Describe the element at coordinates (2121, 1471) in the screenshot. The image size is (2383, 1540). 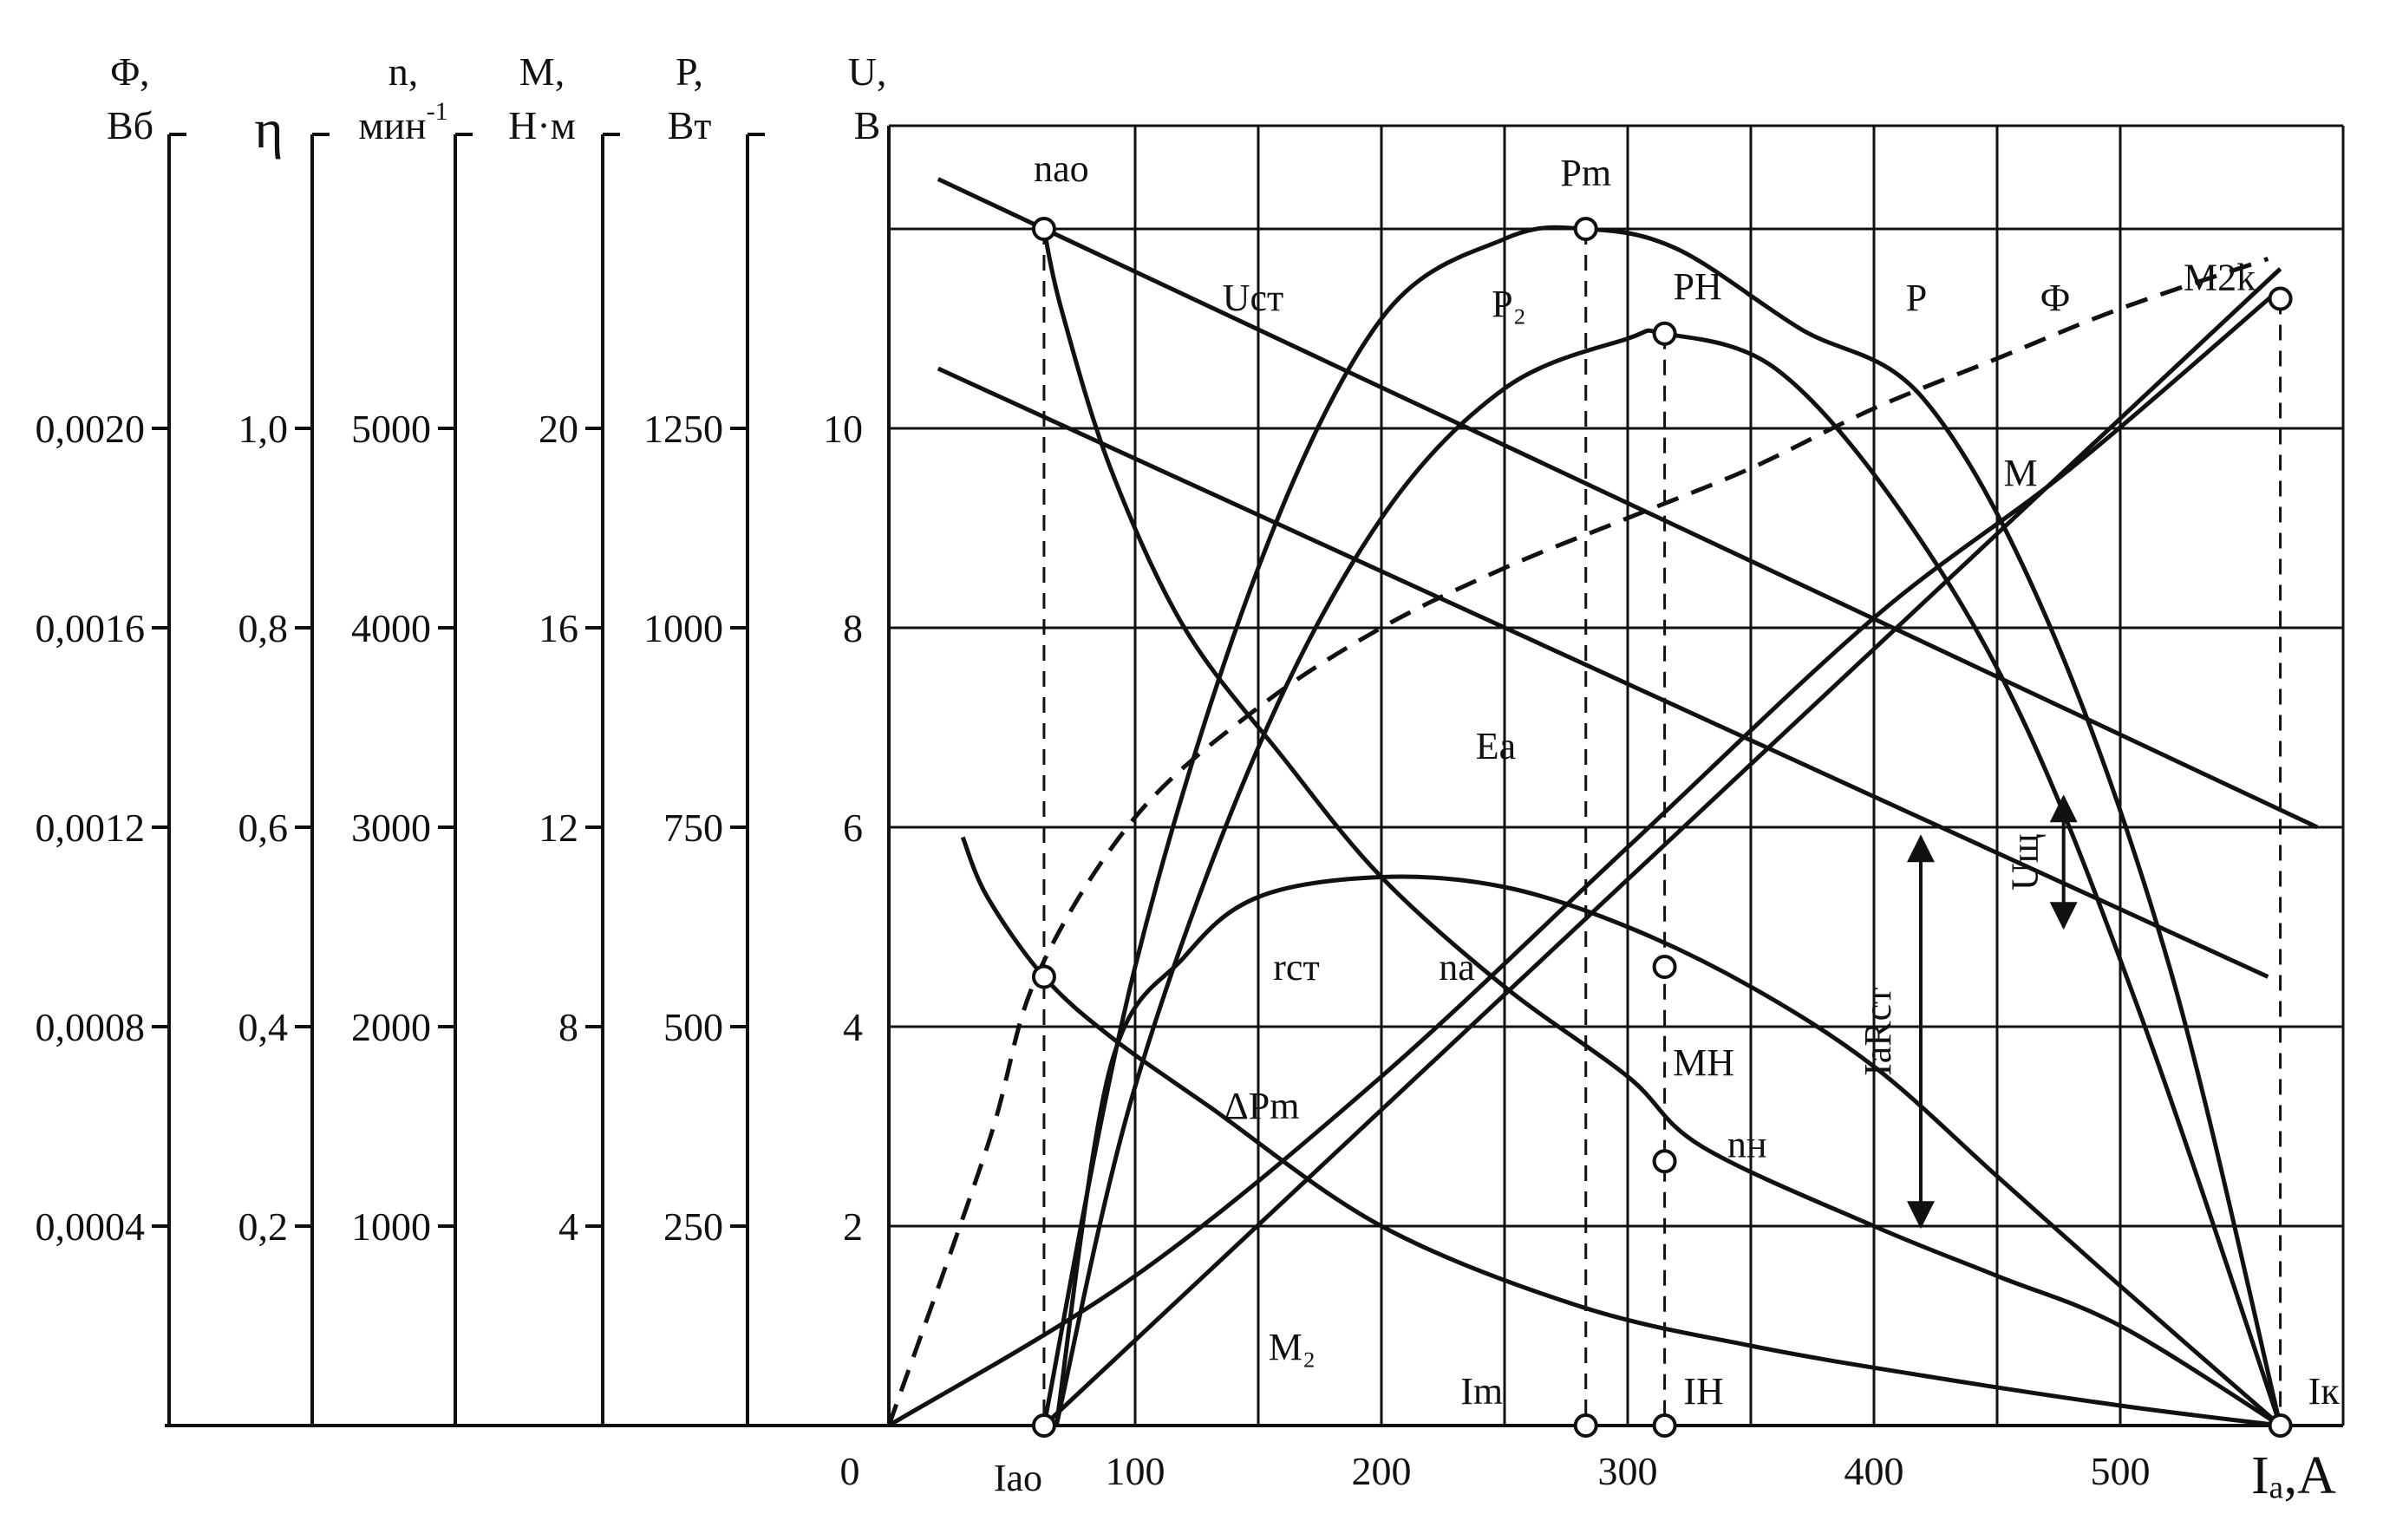
I see `x-tick-label: 500` at that location.